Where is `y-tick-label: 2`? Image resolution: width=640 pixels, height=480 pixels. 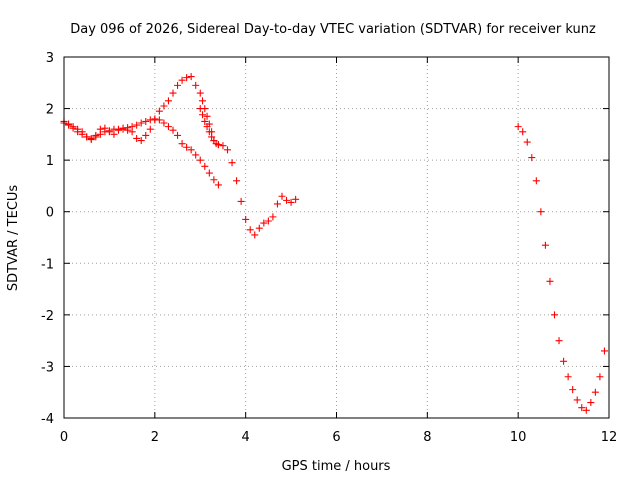 y-tick-label: 2 is located at coordinates (50, 110).